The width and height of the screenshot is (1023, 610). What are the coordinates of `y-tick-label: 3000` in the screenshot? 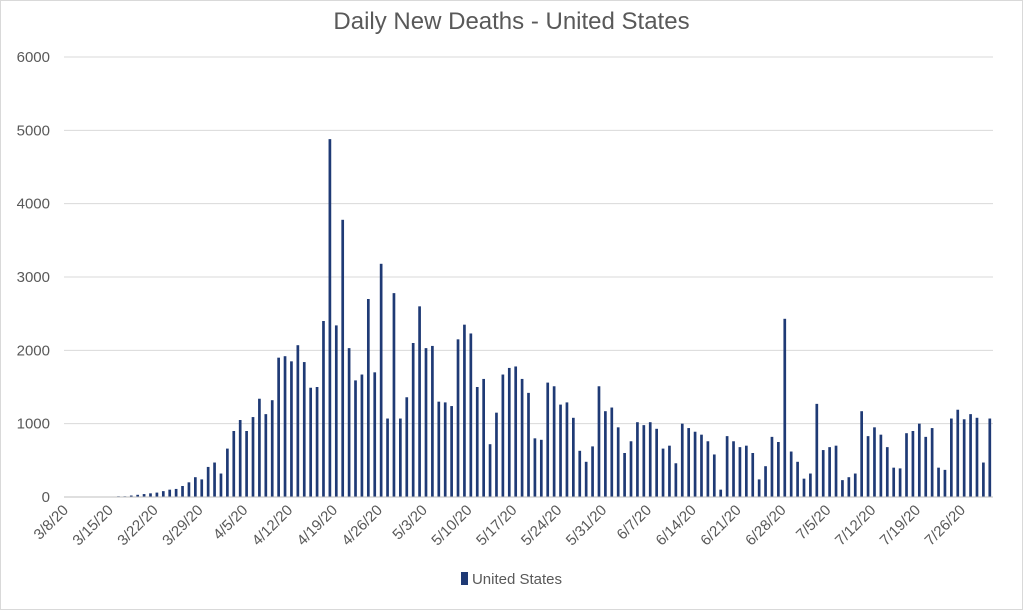 It's located at (33, 277).